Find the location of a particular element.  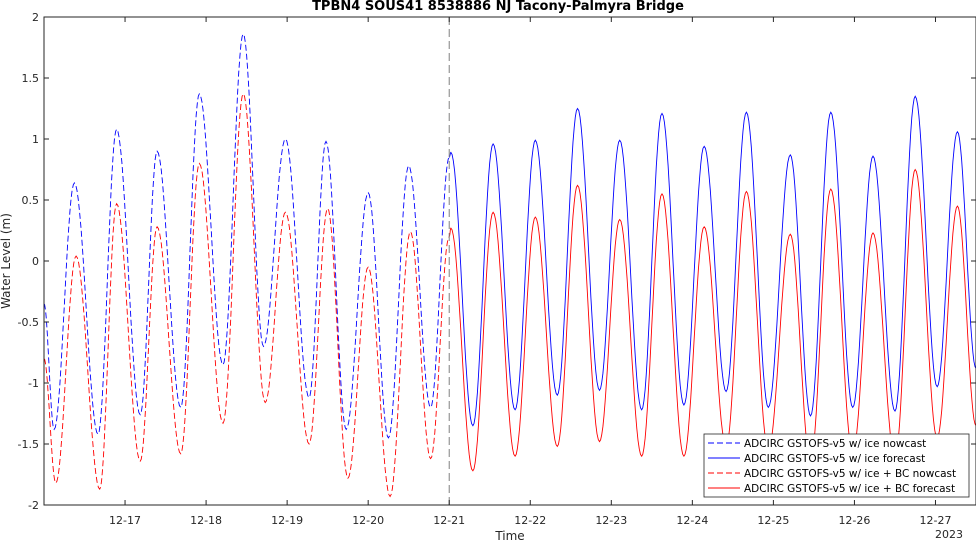

y-tick-label: 0.5 is located at coordinates (31, 200).